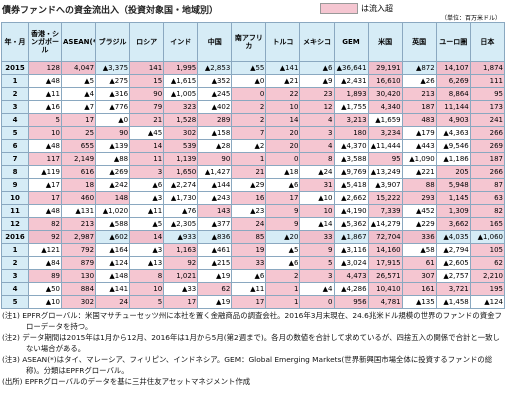  I want to click on column-header: ユーロ圏, so click(453, 42).